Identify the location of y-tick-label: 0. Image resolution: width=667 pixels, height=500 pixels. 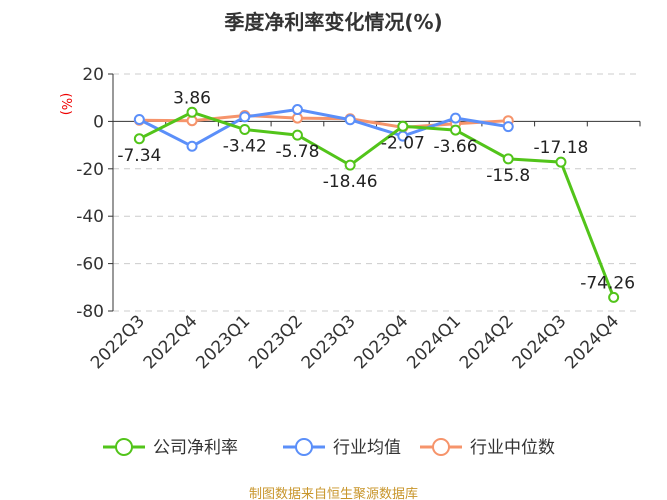
(98, 122).